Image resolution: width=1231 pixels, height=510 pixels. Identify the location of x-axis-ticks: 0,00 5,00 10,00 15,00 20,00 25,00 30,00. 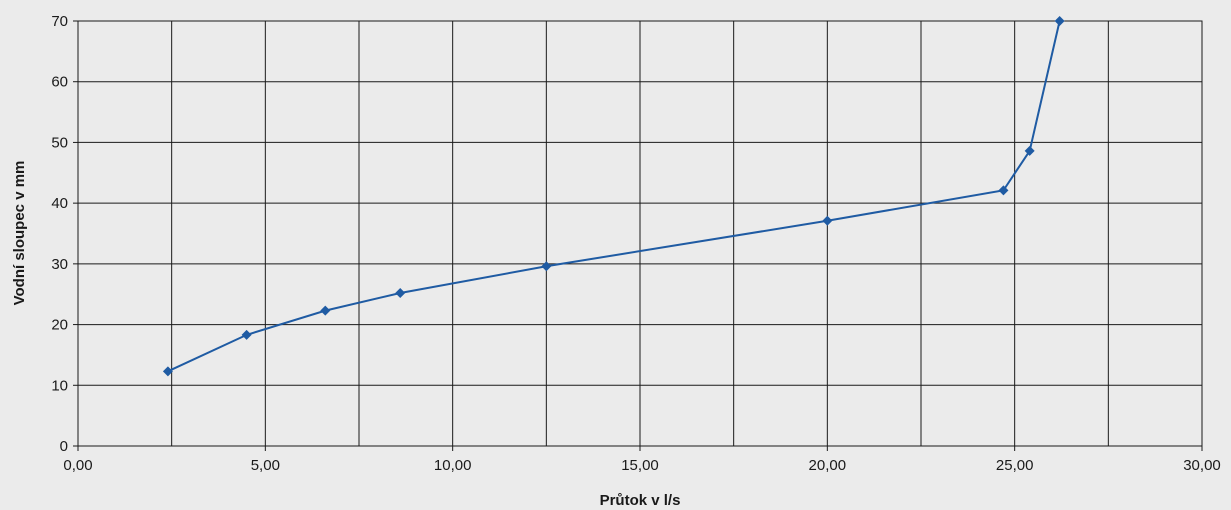
(642, 460).